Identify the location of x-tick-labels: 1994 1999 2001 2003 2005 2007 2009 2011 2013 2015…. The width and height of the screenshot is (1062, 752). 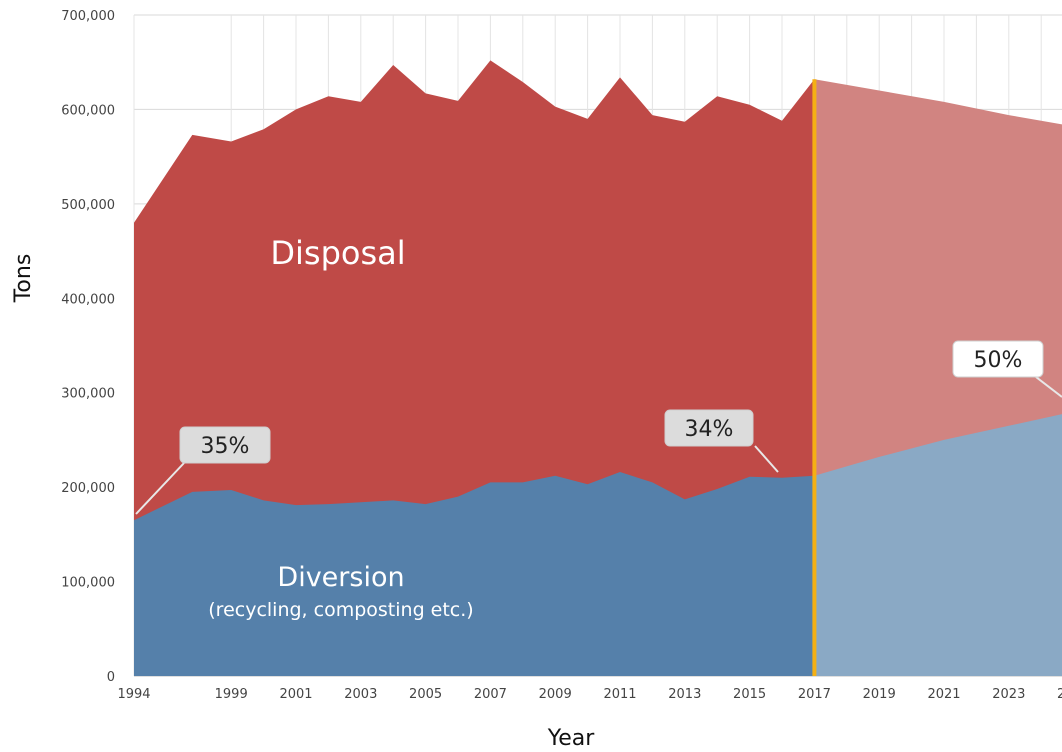
(589, 694).